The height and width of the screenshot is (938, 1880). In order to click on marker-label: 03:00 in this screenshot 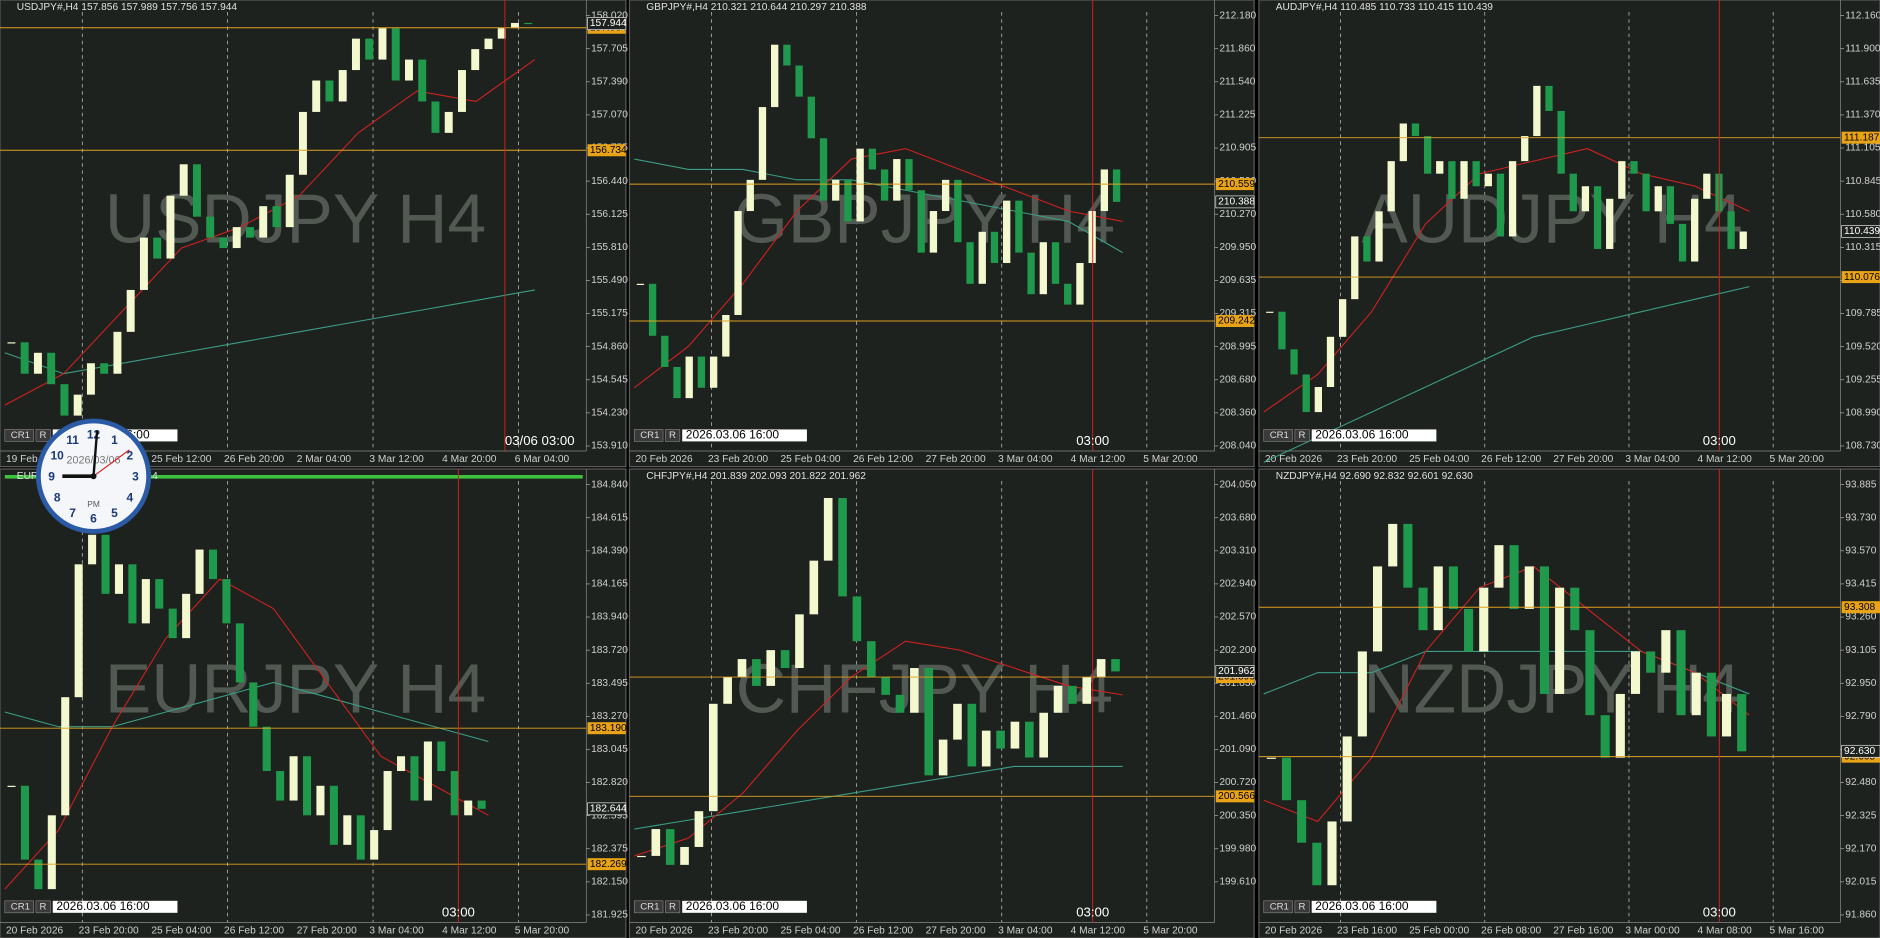, I will do `click(458, 911)`.